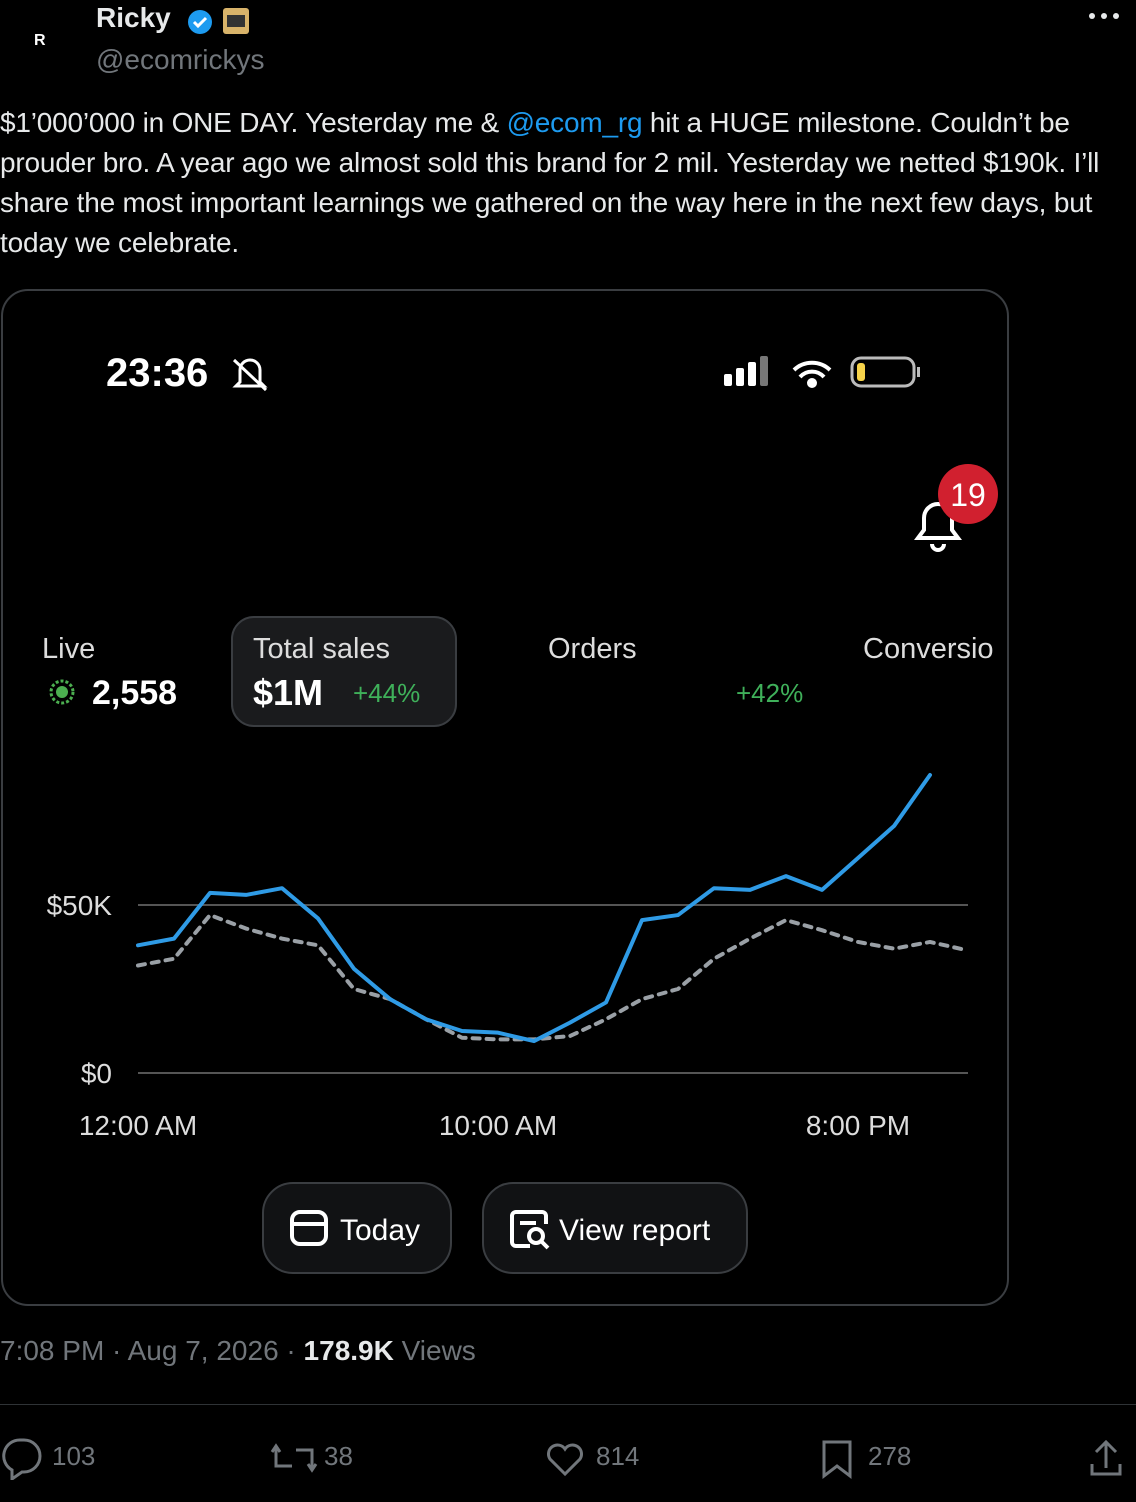 The width and height of the screenshot is (1136, 1502). I want to click on metric-value: 2,558, so click(134, 693).